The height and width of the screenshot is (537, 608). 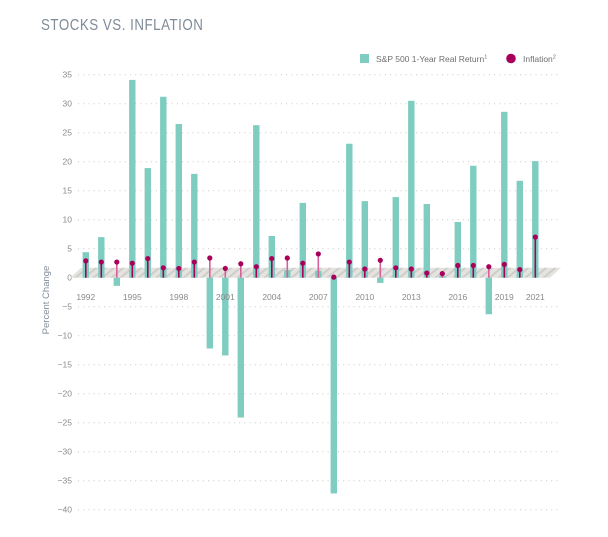 I want to click on bar-sp500-1995, so click(x=132, y=178).